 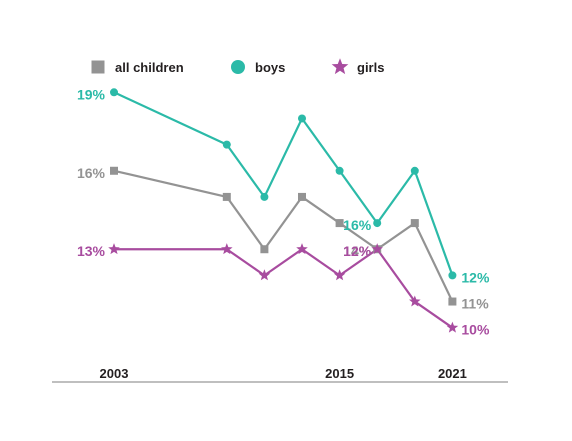 What do you see at coordinates (370, 67) in the screenshot?
I see `legend-label-girls: girls` at bounding box center [370, 67].